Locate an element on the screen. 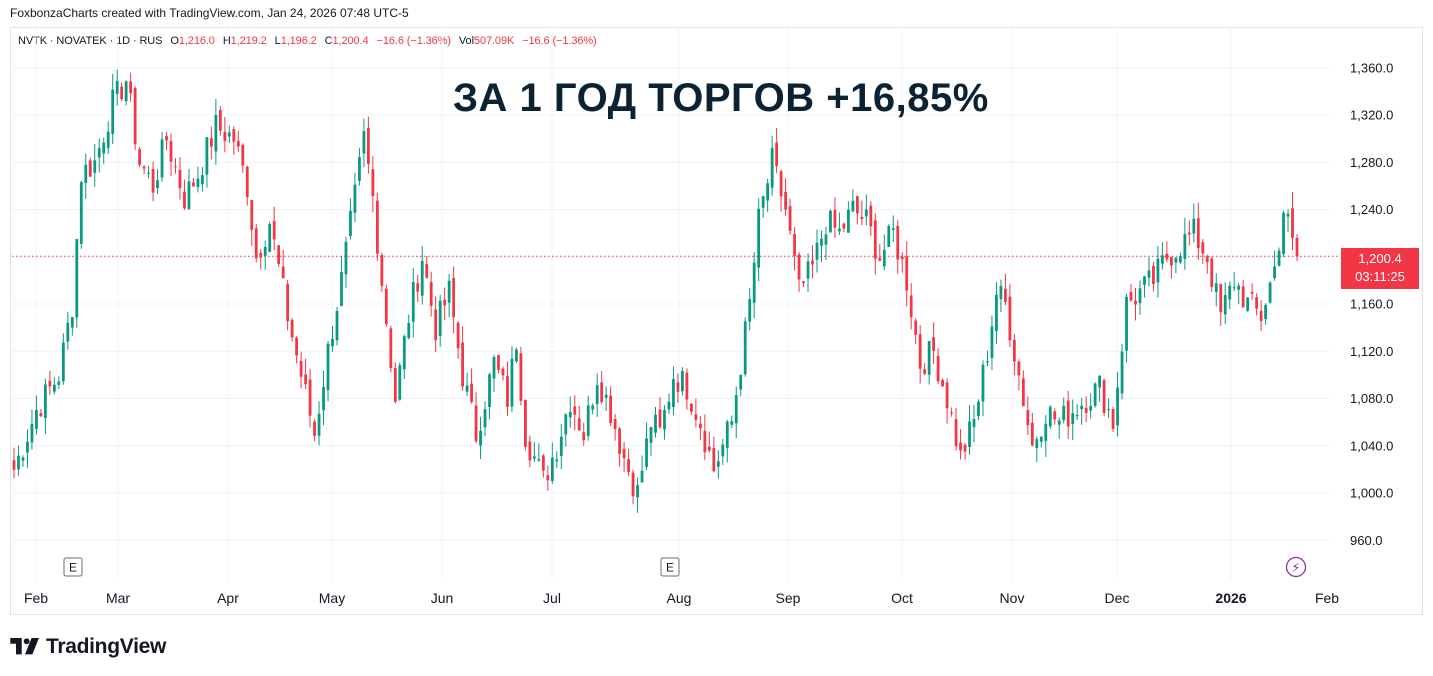 The height and width of the screenshot is (676, 1433). symbol-name: NVTK · NOVATEK · 1D · RUS is located at coordinates (90, 41).